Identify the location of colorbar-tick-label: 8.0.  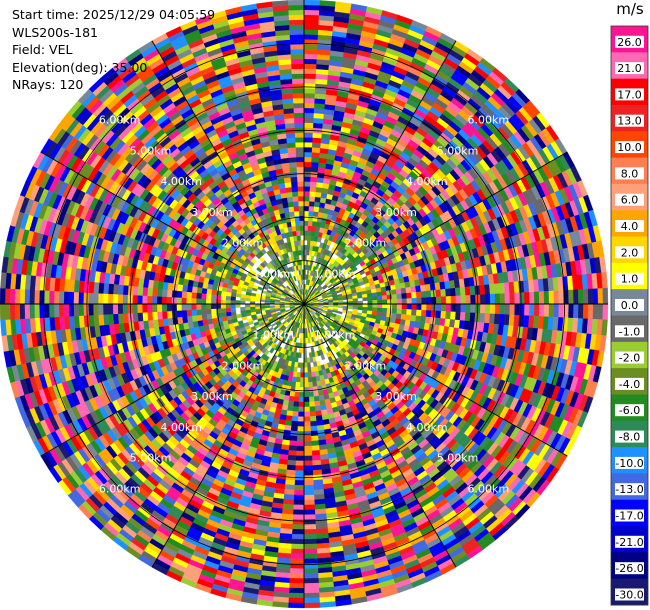
(630, 173).